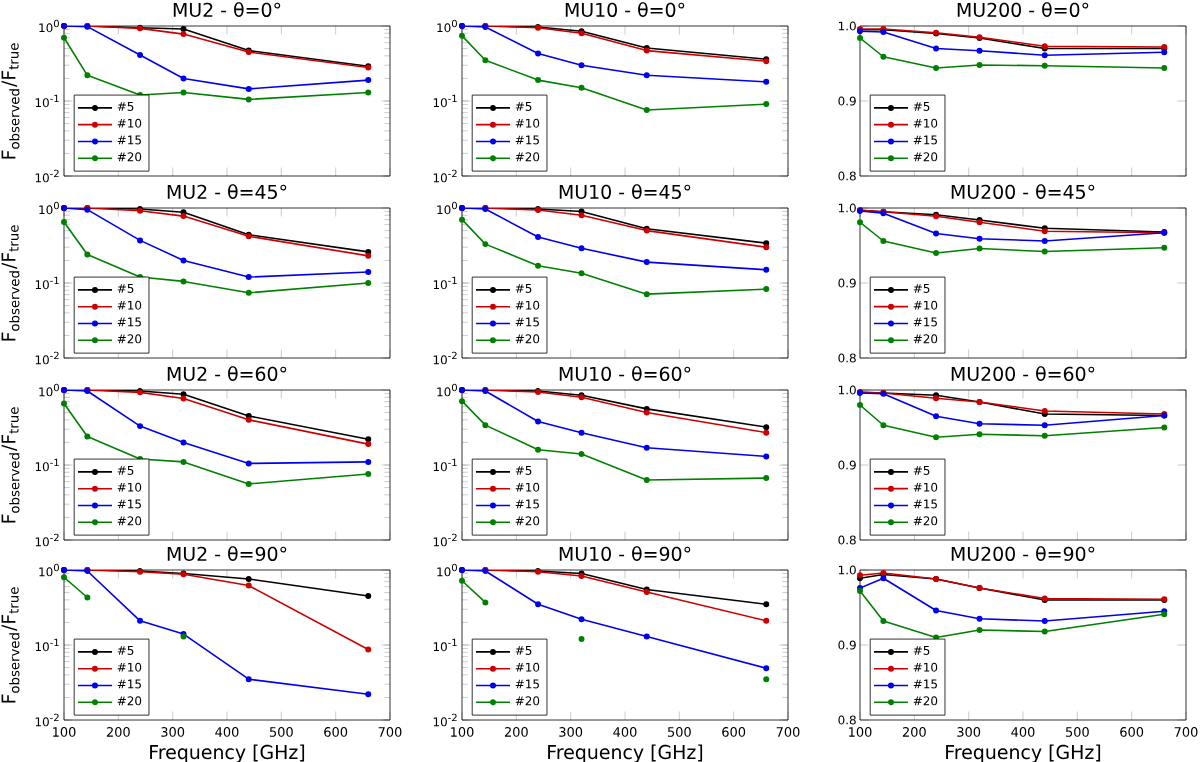  What do you see at coordinates (625, 373) in the screenshot?
I see `chart-title: MU10 - θ=60°` at bounding box center [625, 373].